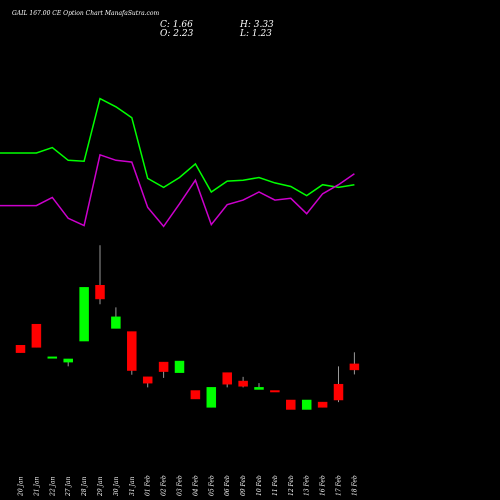 The image size is (500, 500). What do you see at coordinates (195, 485) in the screenshot?
I see `x-tick-label: 04 Feb` at bounding box center [195, 485].